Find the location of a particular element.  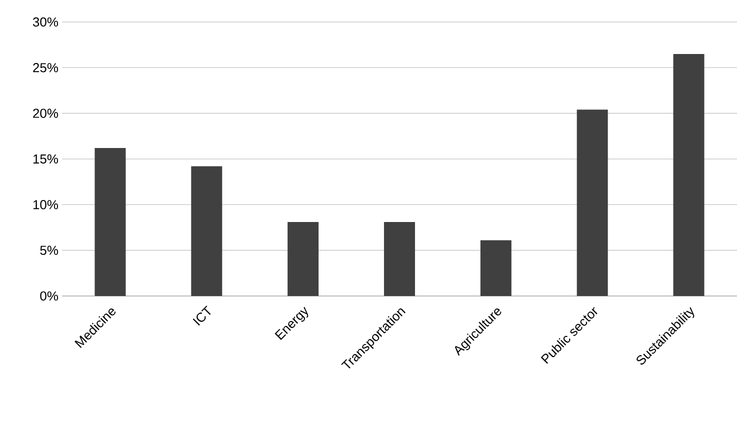

y-tick-label: 20% is located at coordinates (45, 113).